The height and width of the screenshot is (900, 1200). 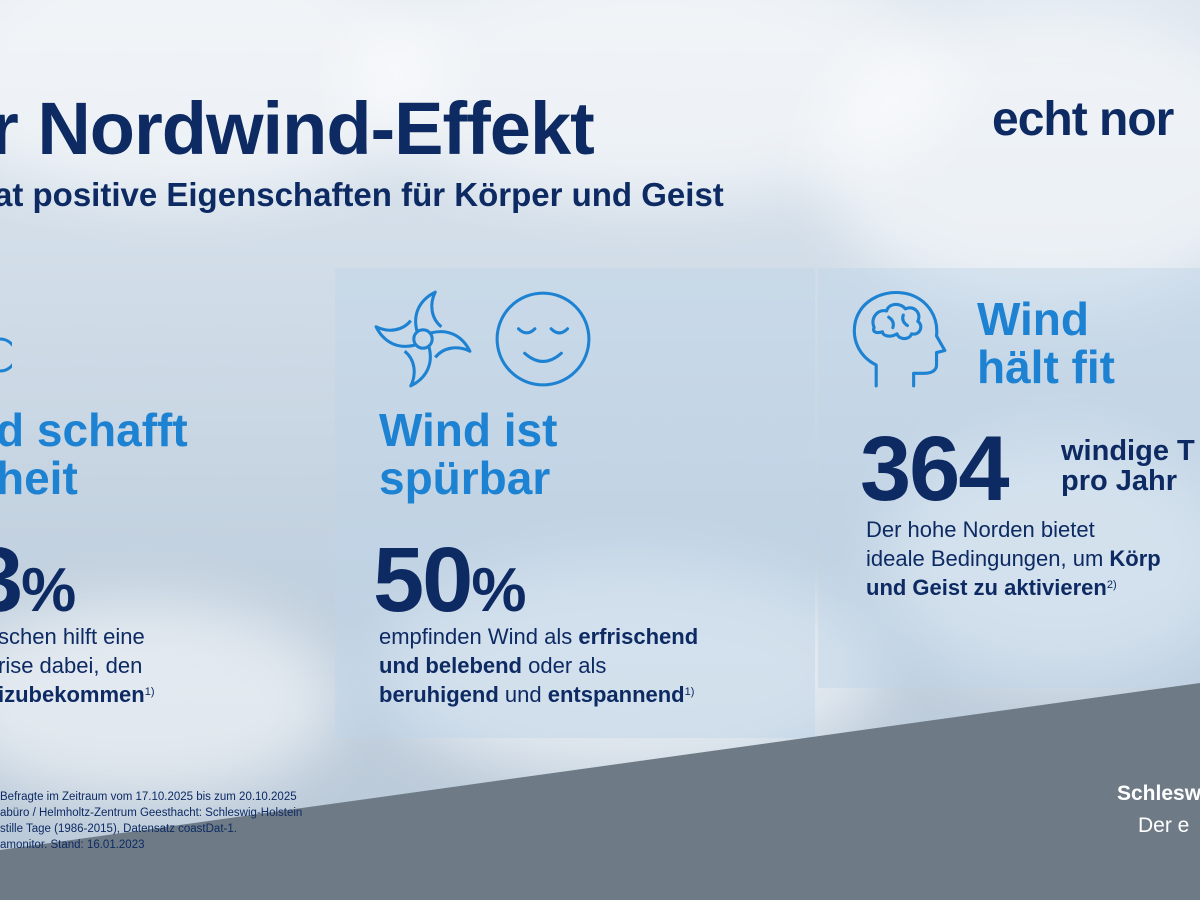 What do you see at coordinates (297, 128) in the screenshot?
I see `page-title: r Nordwind-Effekt` at bounding box center [297, 128].